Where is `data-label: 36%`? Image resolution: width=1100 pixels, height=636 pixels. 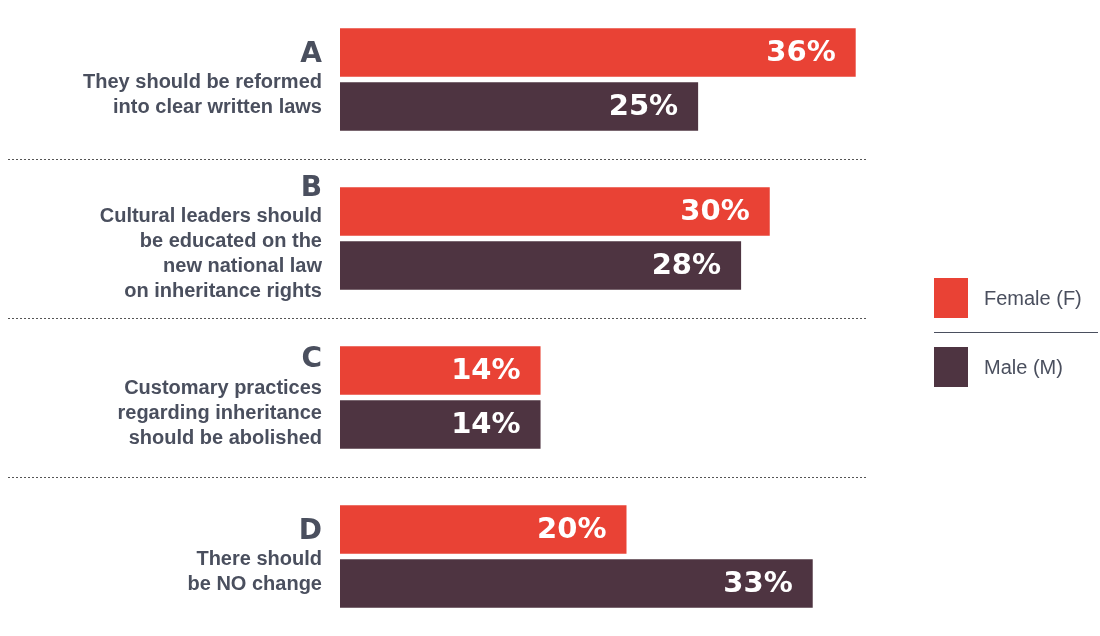 data-label: 36% is located at coordinates (801, 51).